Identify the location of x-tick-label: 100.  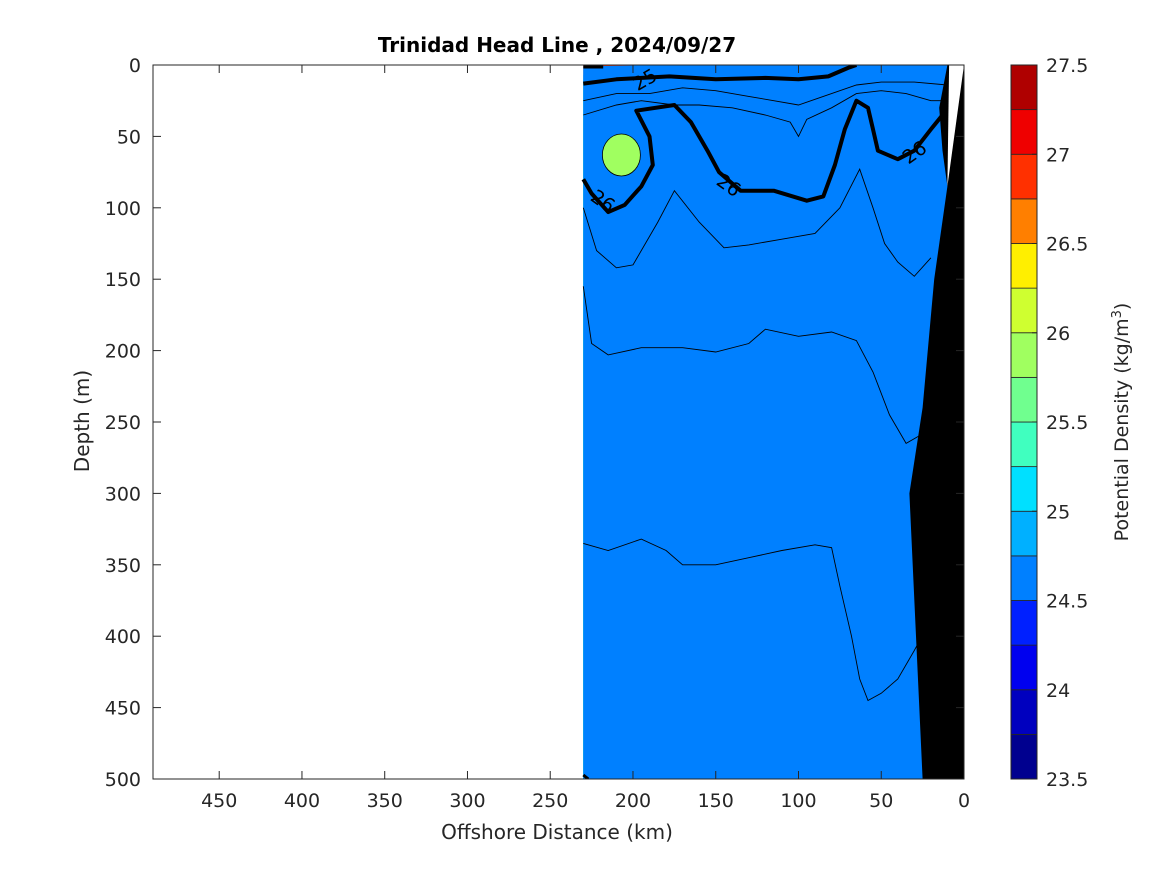
(798, 801).